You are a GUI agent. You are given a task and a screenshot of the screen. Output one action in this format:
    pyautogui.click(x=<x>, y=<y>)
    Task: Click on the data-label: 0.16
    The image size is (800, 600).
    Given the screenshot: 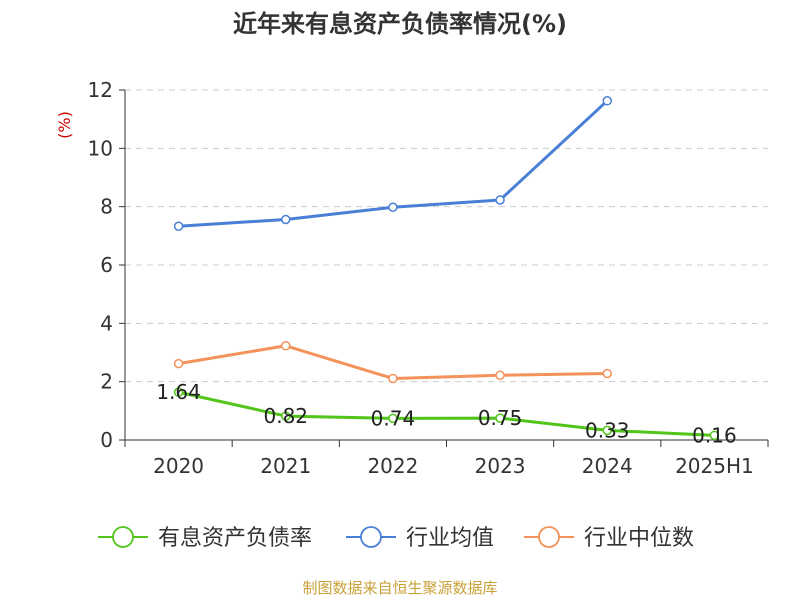 What is the action you would take?
    pyautogui.click(x=714, y=435)
    